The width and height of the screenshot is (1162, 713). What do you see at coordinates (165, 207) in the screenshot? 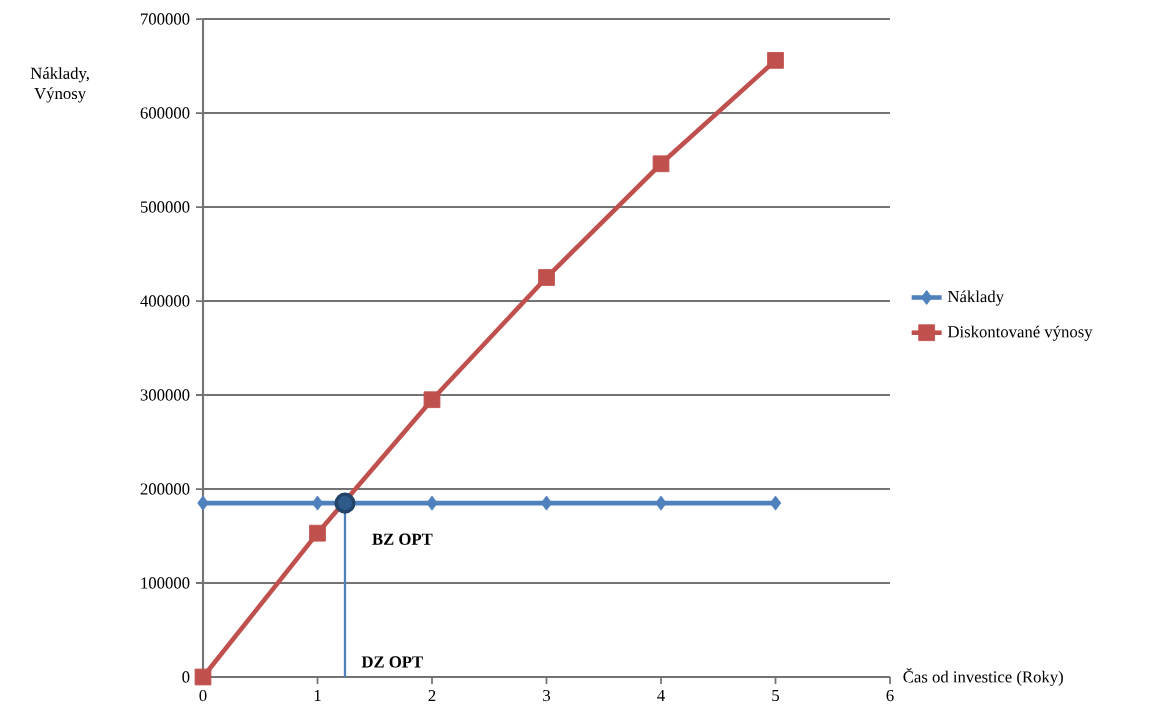
I see `y-tick-label: 500000` at bounding box center [165, 207].